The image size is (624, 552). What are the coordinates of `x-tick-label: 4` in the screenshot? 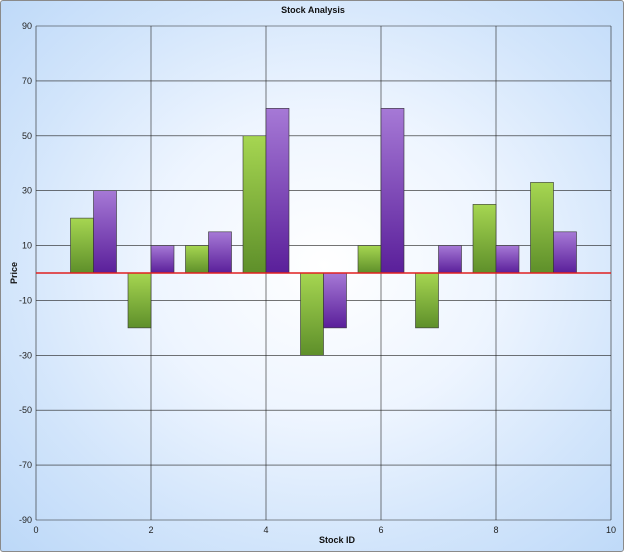 It's located at (265, 530).